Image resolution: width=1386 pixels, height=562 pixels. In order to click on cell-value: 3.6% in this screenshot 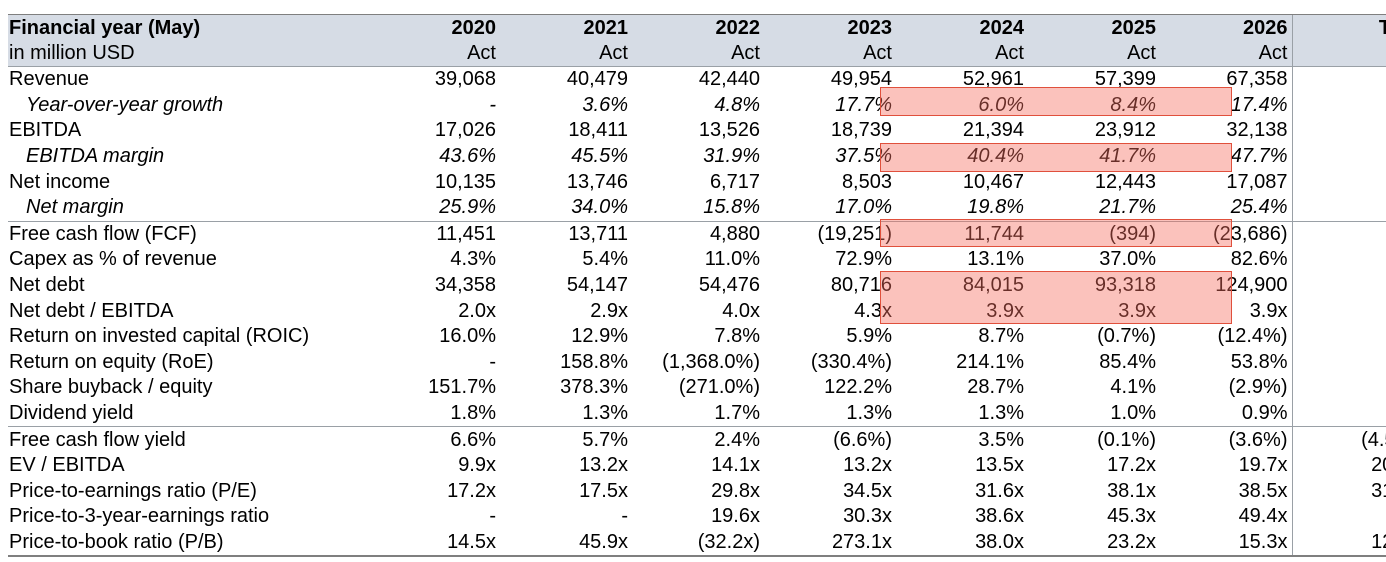, I will do `click(605, 104)`.